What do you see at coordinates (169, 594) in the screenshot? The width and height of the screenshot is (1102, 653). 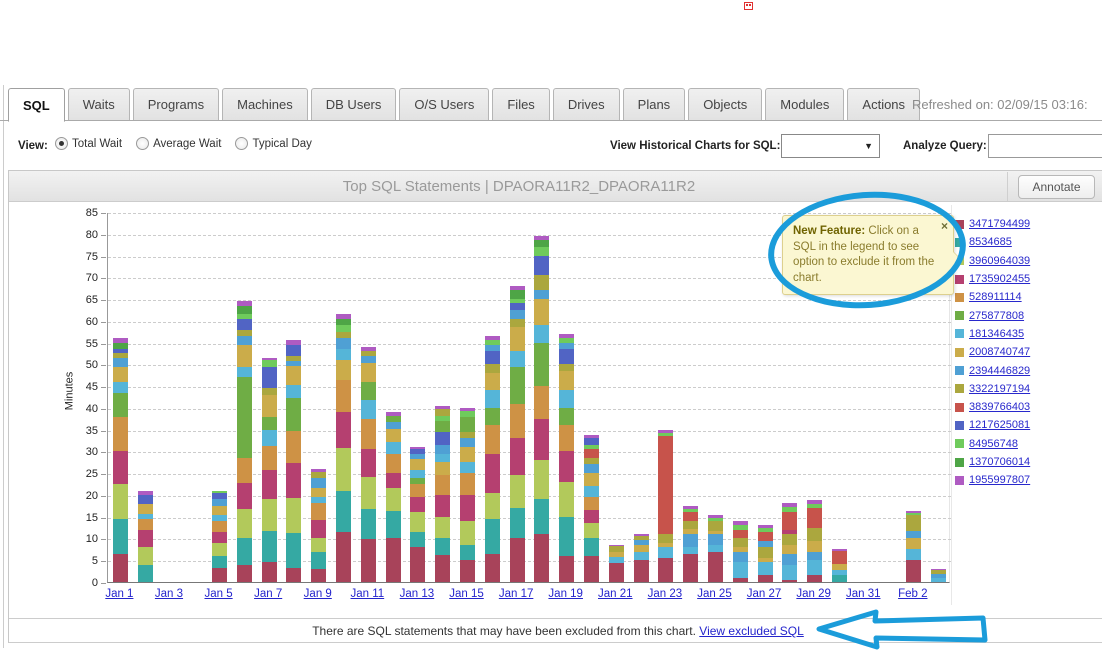 I see `x-axis-label-link: Jan 3` at bounding box center [169, 594].